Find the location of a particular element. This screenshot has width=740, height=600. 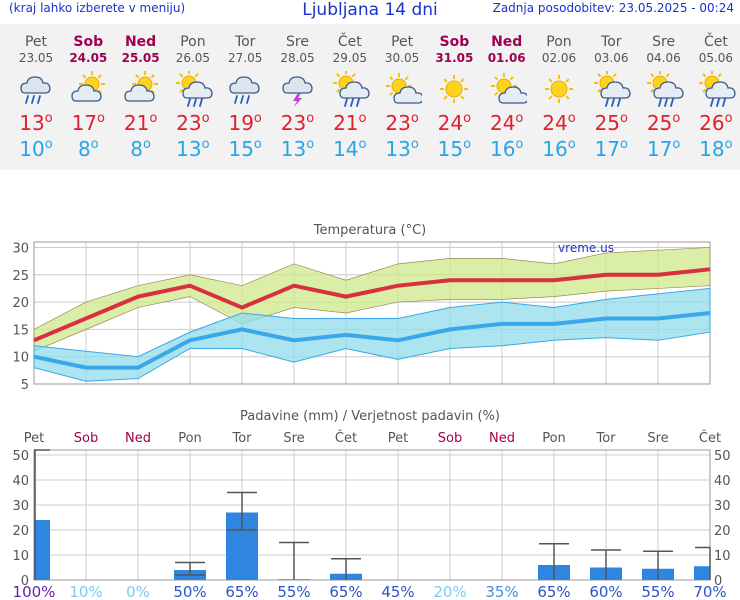

probability-label: 35% is located at coordinates (501, 591).